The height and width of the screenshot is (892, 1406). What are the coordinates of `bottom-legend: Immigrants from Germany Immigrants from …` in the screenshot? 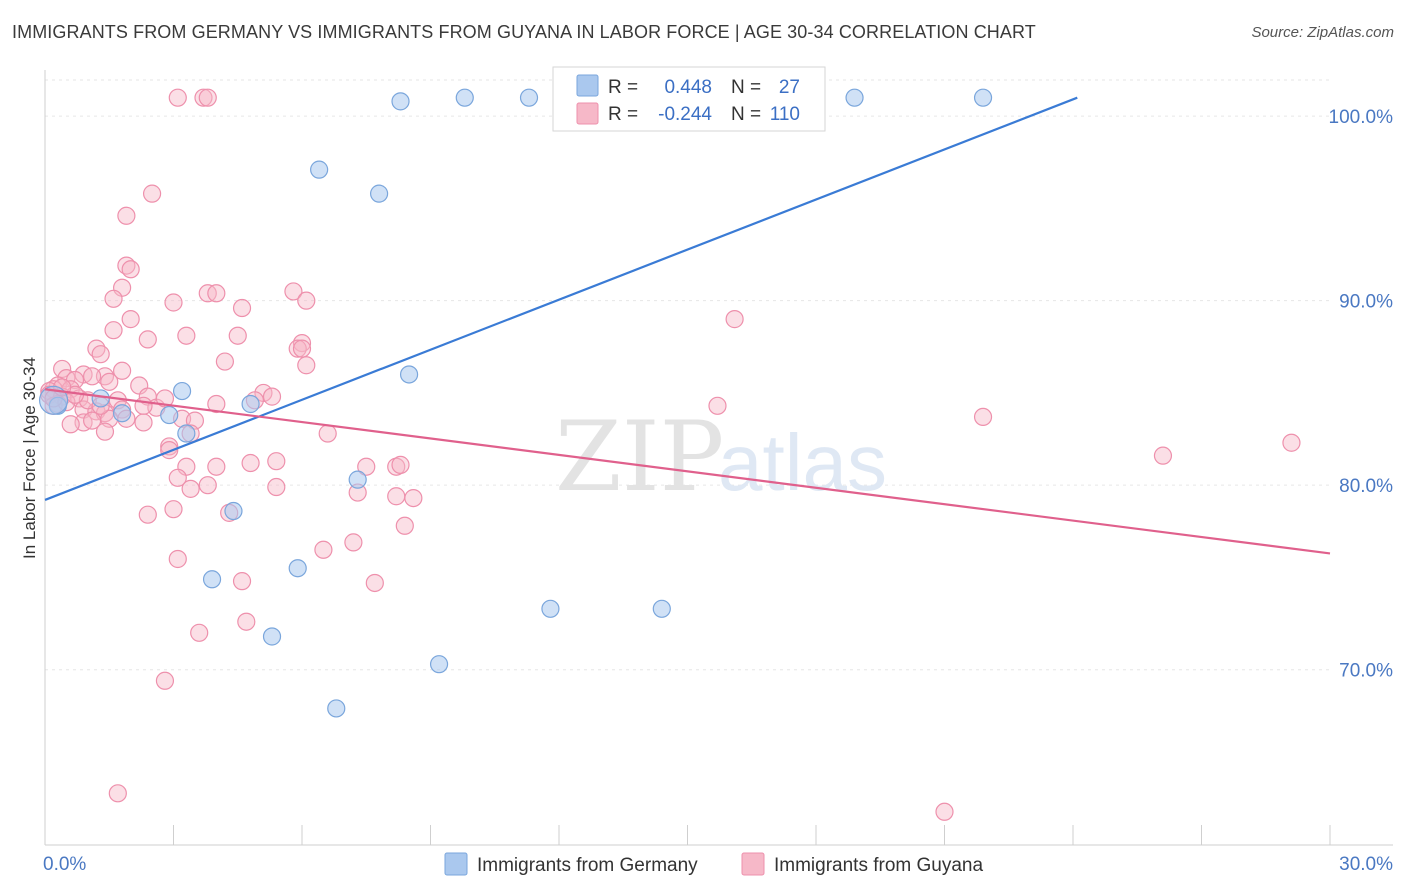 It's located at (713, 864).